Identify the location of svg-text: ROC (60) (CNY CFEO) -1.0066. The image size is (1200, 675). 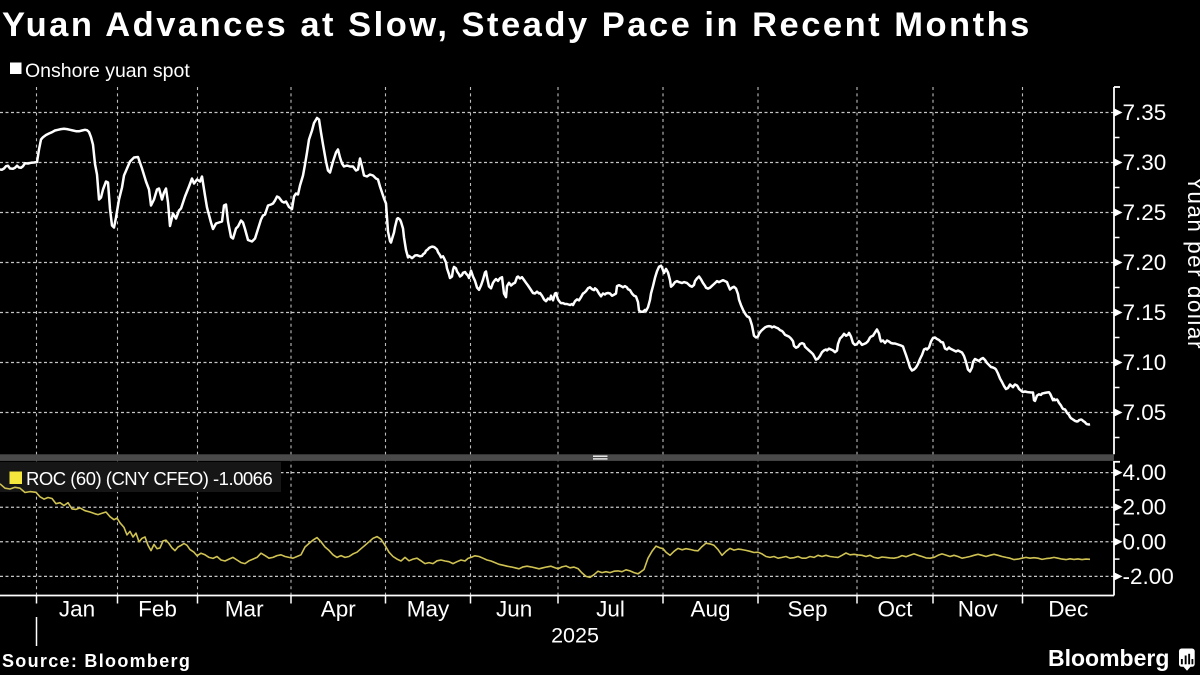
(149, 478).